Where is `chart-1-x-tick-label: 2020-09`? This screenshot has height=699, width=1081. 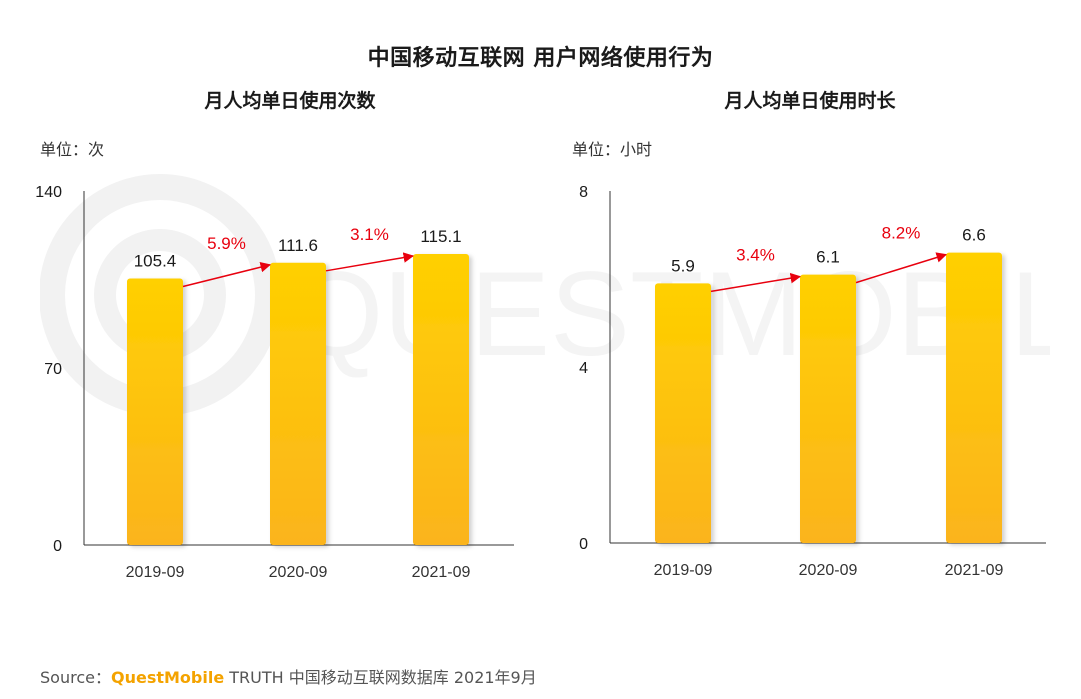
chart-1-x-tick-label: 2020-09 is located at coordinates (298, 572).